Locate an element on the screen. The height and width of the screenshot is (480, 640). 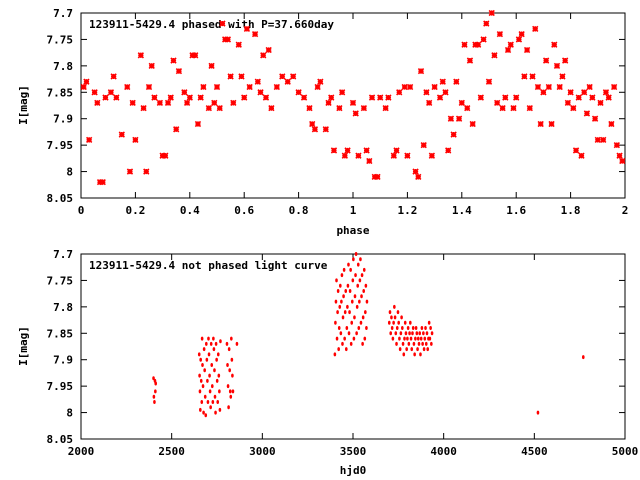
y-tick-label: 8 is located at coordinates (69, 172).